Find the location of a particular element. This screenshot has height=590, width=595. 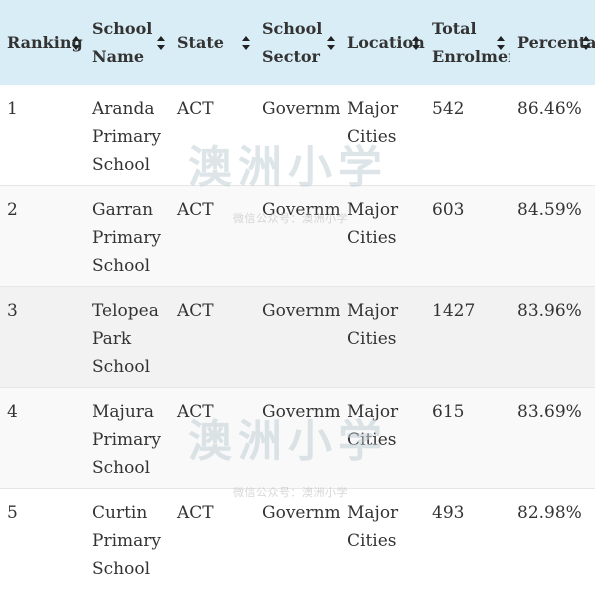

enrolment-cell: 1427 is located at coordinates (454, 311).